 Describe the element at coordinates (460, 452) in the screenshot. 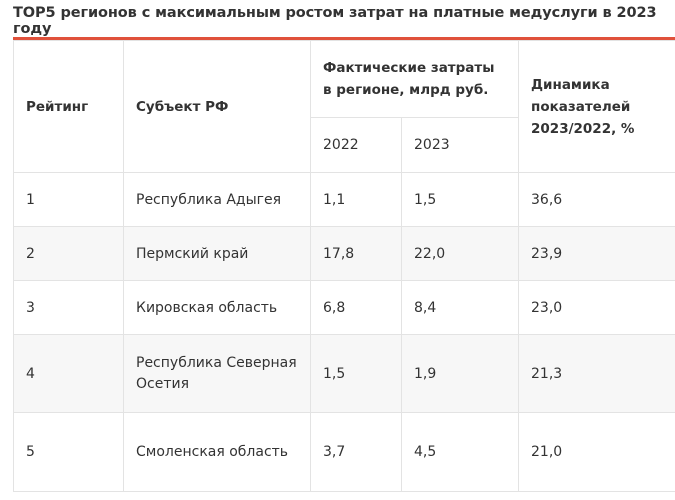

I see `cell-2023: 4,5` at that location.